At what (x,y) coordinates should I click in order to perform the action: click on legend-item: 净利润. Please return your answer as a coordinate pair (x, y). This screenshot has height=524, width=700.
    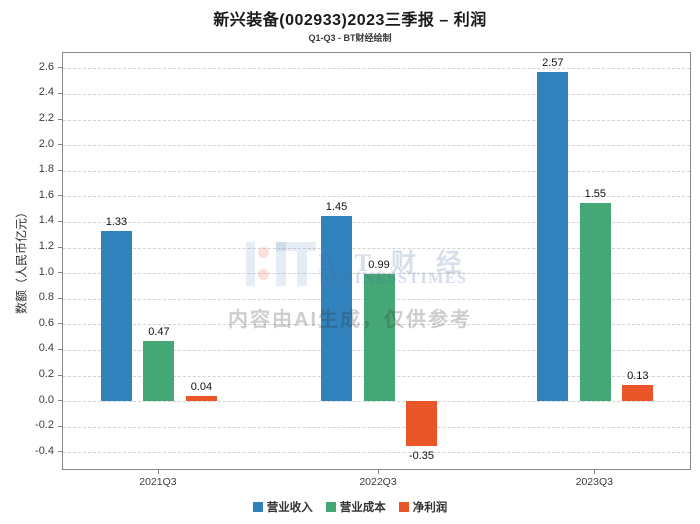
    Looking at the image, I should click on (423, 507).